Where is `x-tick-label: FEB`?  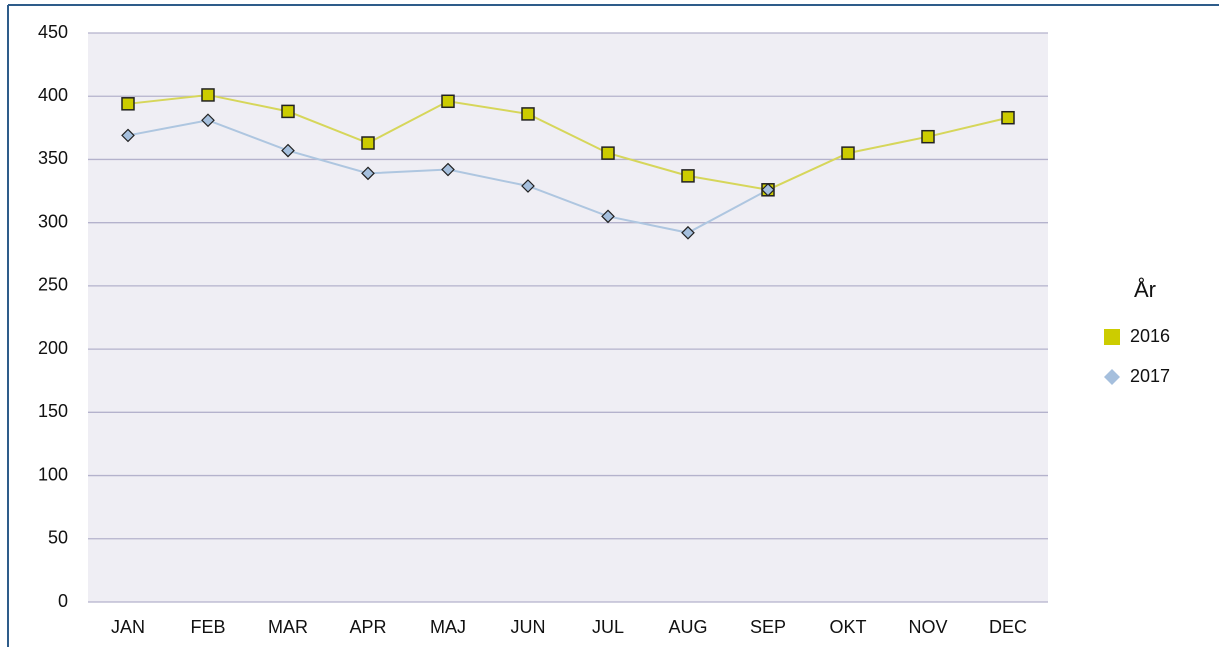
x-tick-label: FEB is located at coordinates (207, 627).